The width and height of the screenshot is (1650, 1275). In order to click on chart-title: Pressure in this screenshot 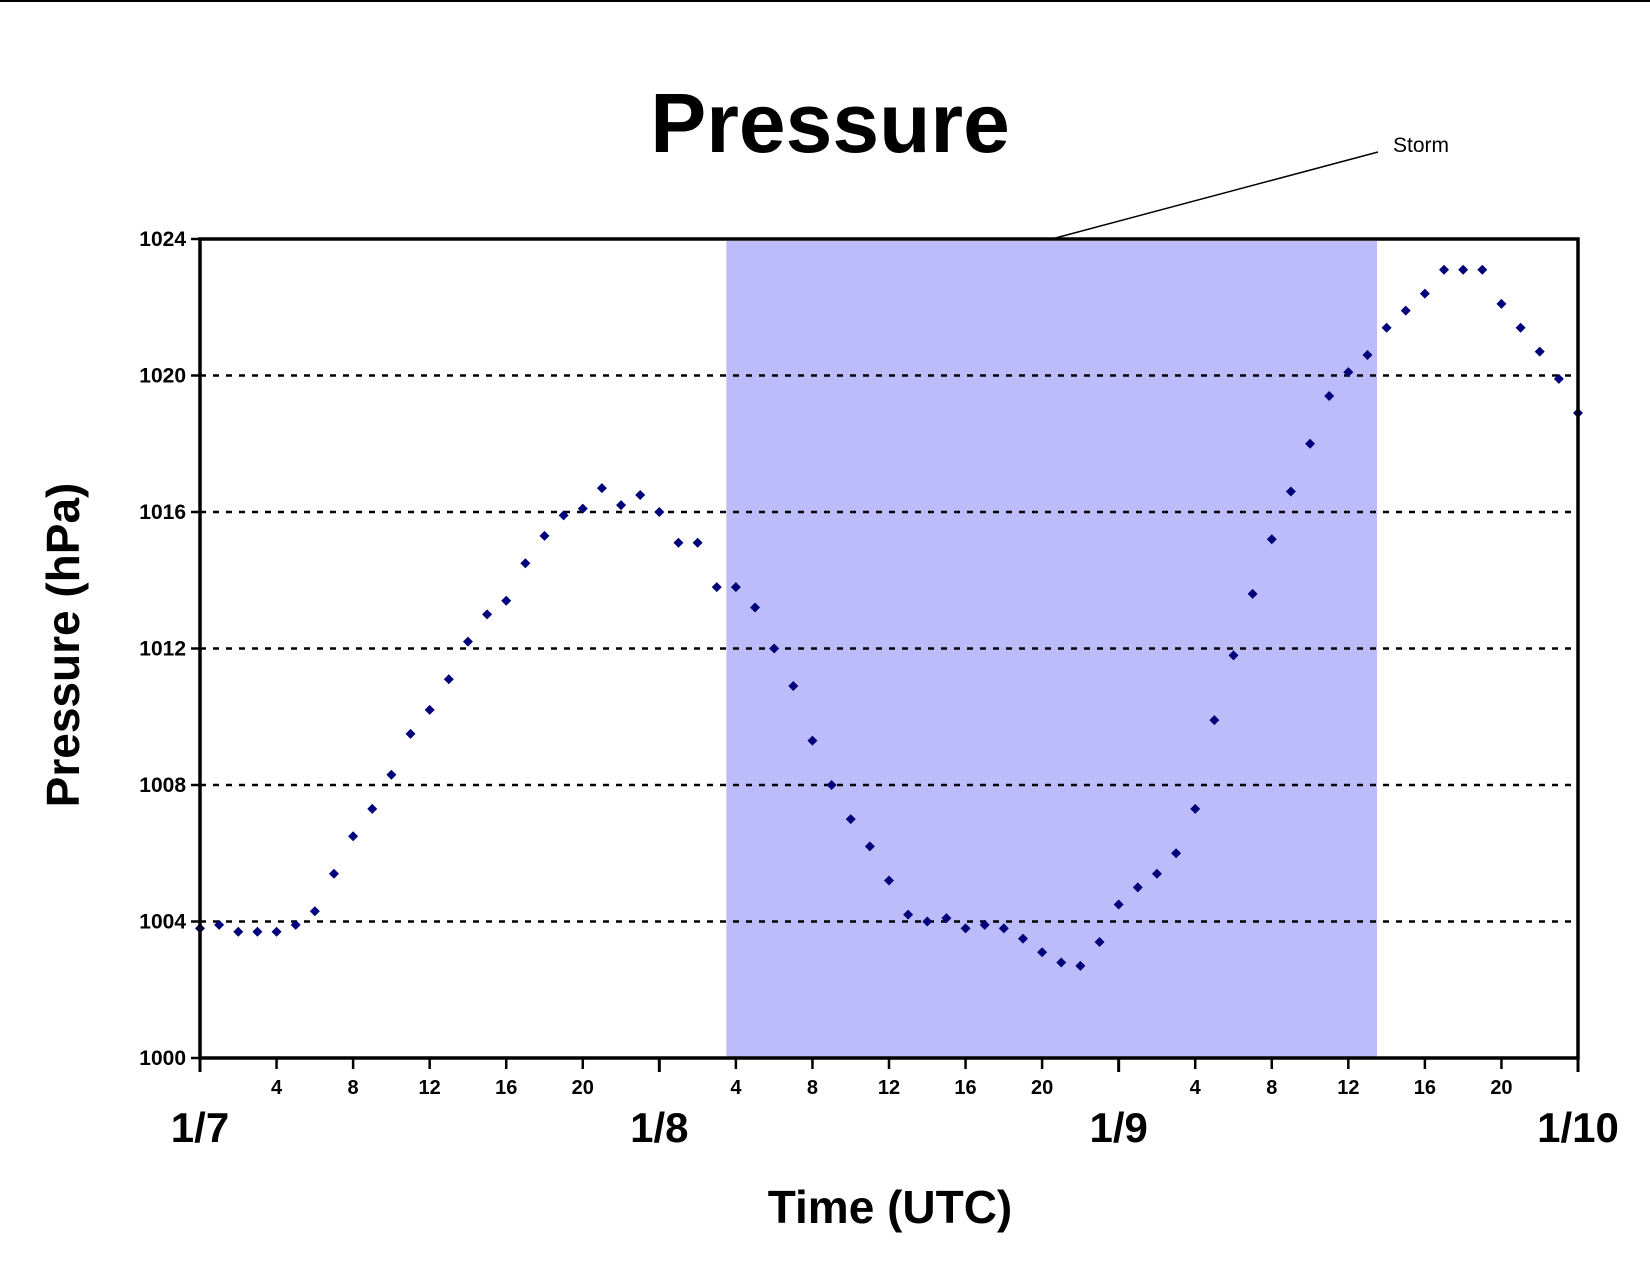, I will do `click(830, 123)`.